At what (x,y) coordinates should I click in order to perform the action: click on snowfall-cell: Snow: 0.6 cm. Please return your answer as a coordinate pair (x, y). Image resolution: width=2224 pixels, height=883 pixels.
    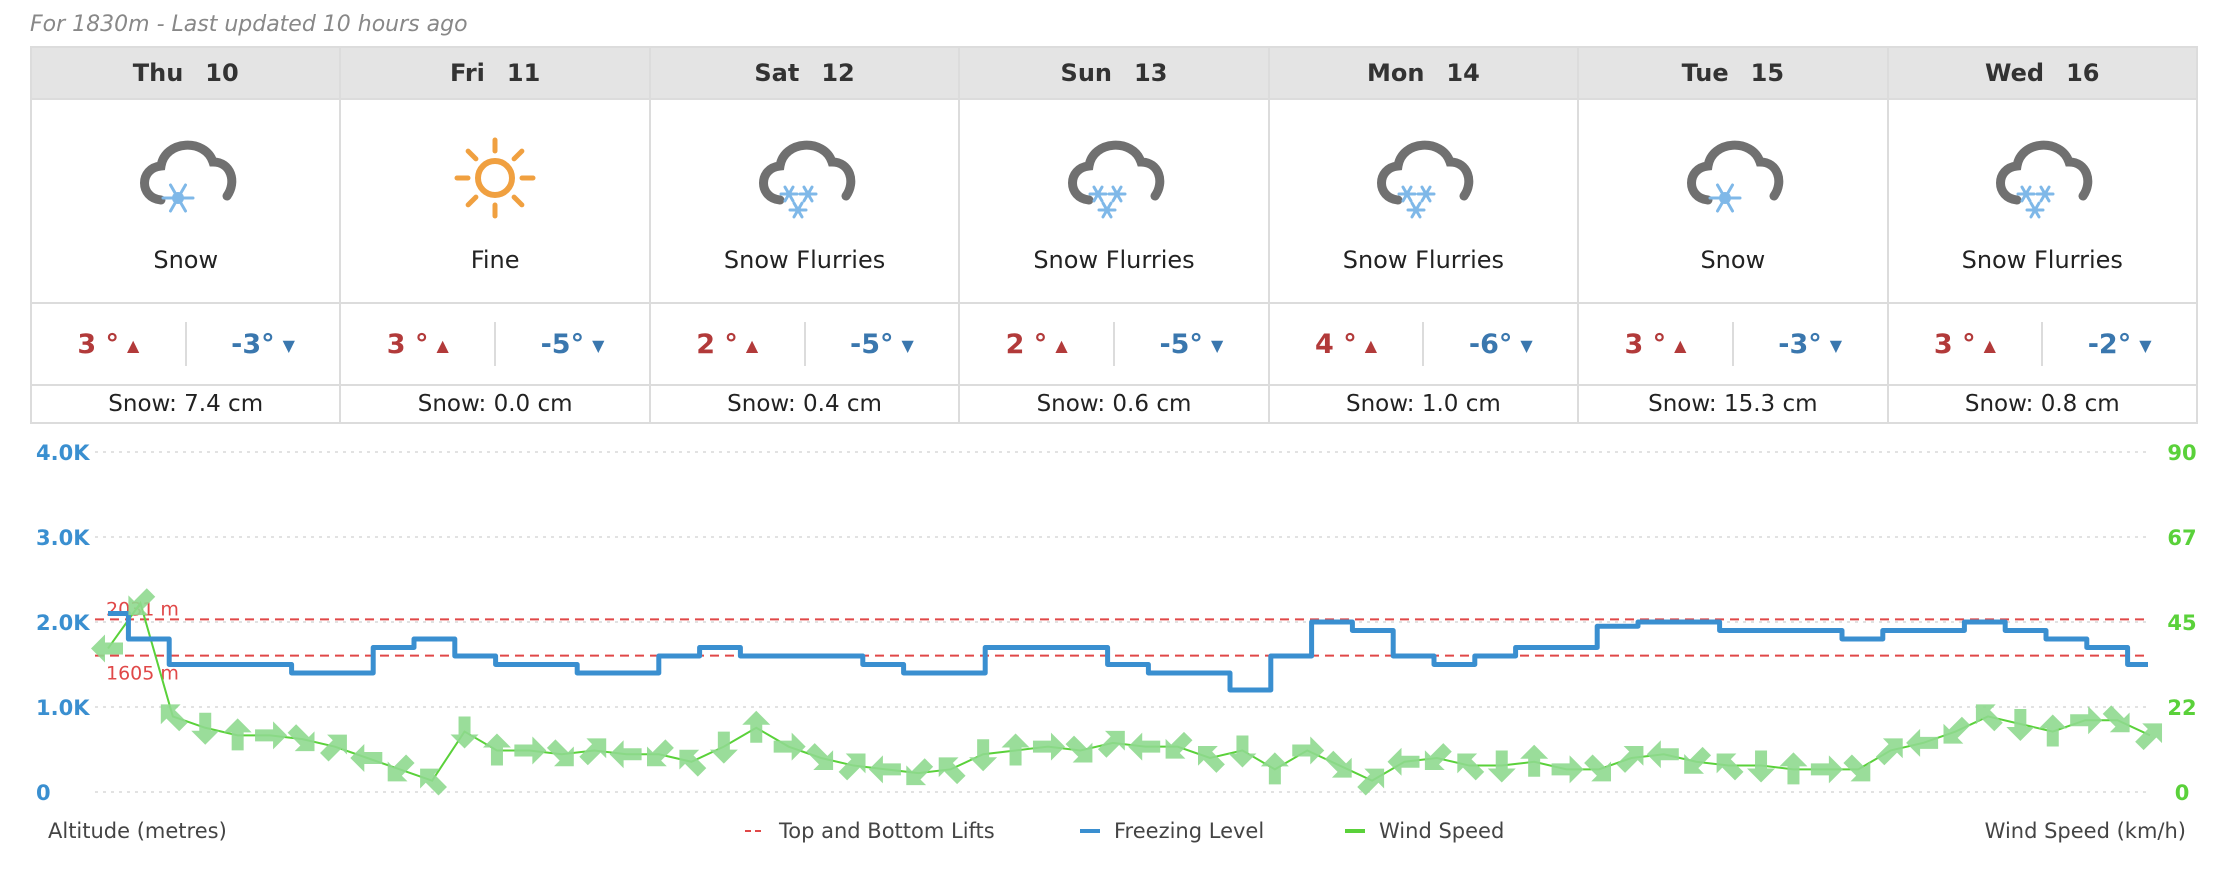
    Looking at the image, I should click on (1114, 404).